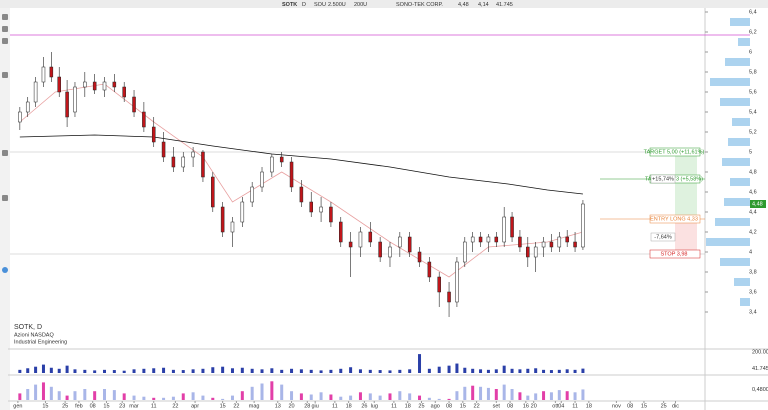  What do you see at coordinates (421, 406) in the screenshot?
I see `x-tick-label: 25` at bounding box center [421, 406].